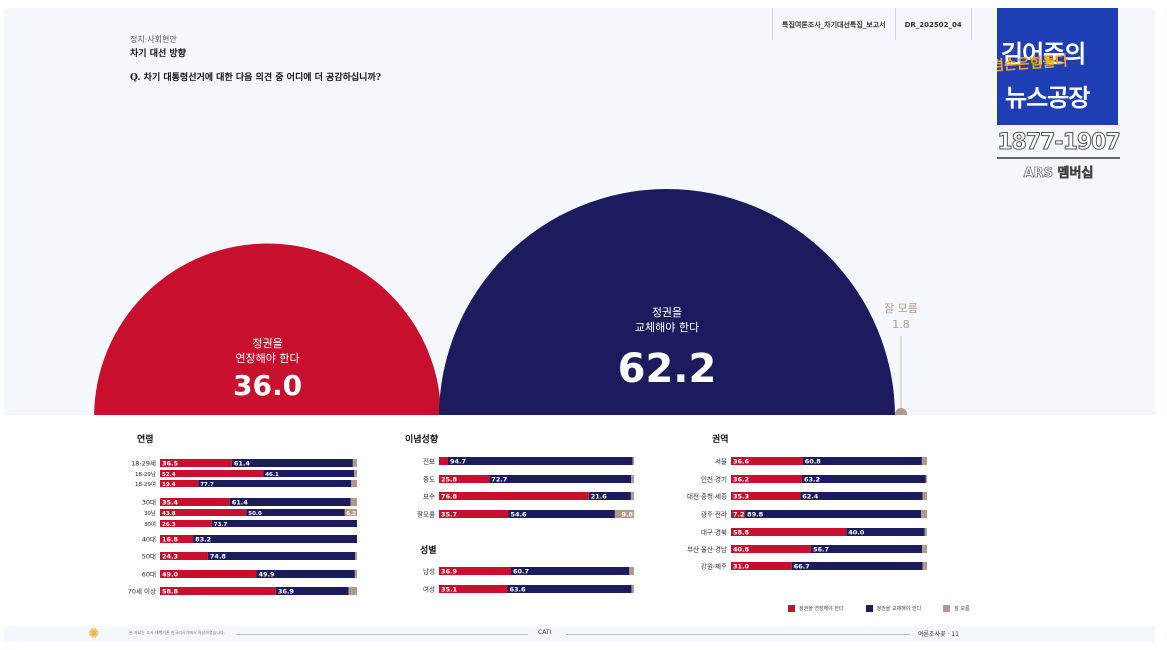  Describe the element at coordinates (429, 480) in the screenshot. I see `bar-label: 중도` at that location.